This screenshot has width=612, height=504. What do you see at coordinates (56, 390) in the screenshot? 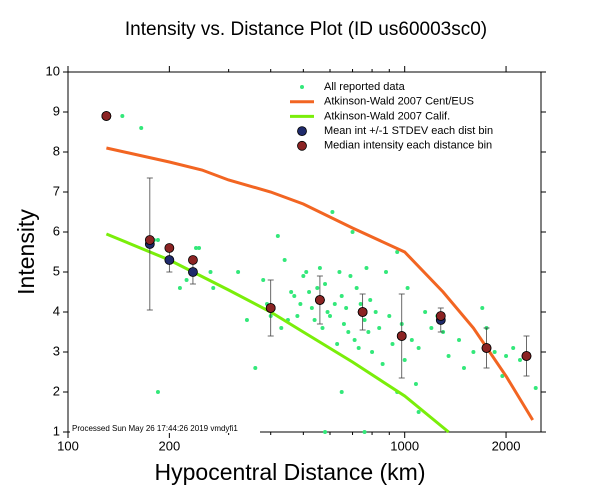
I see `y-tick-label: 2` at bounding box center [56, 390].